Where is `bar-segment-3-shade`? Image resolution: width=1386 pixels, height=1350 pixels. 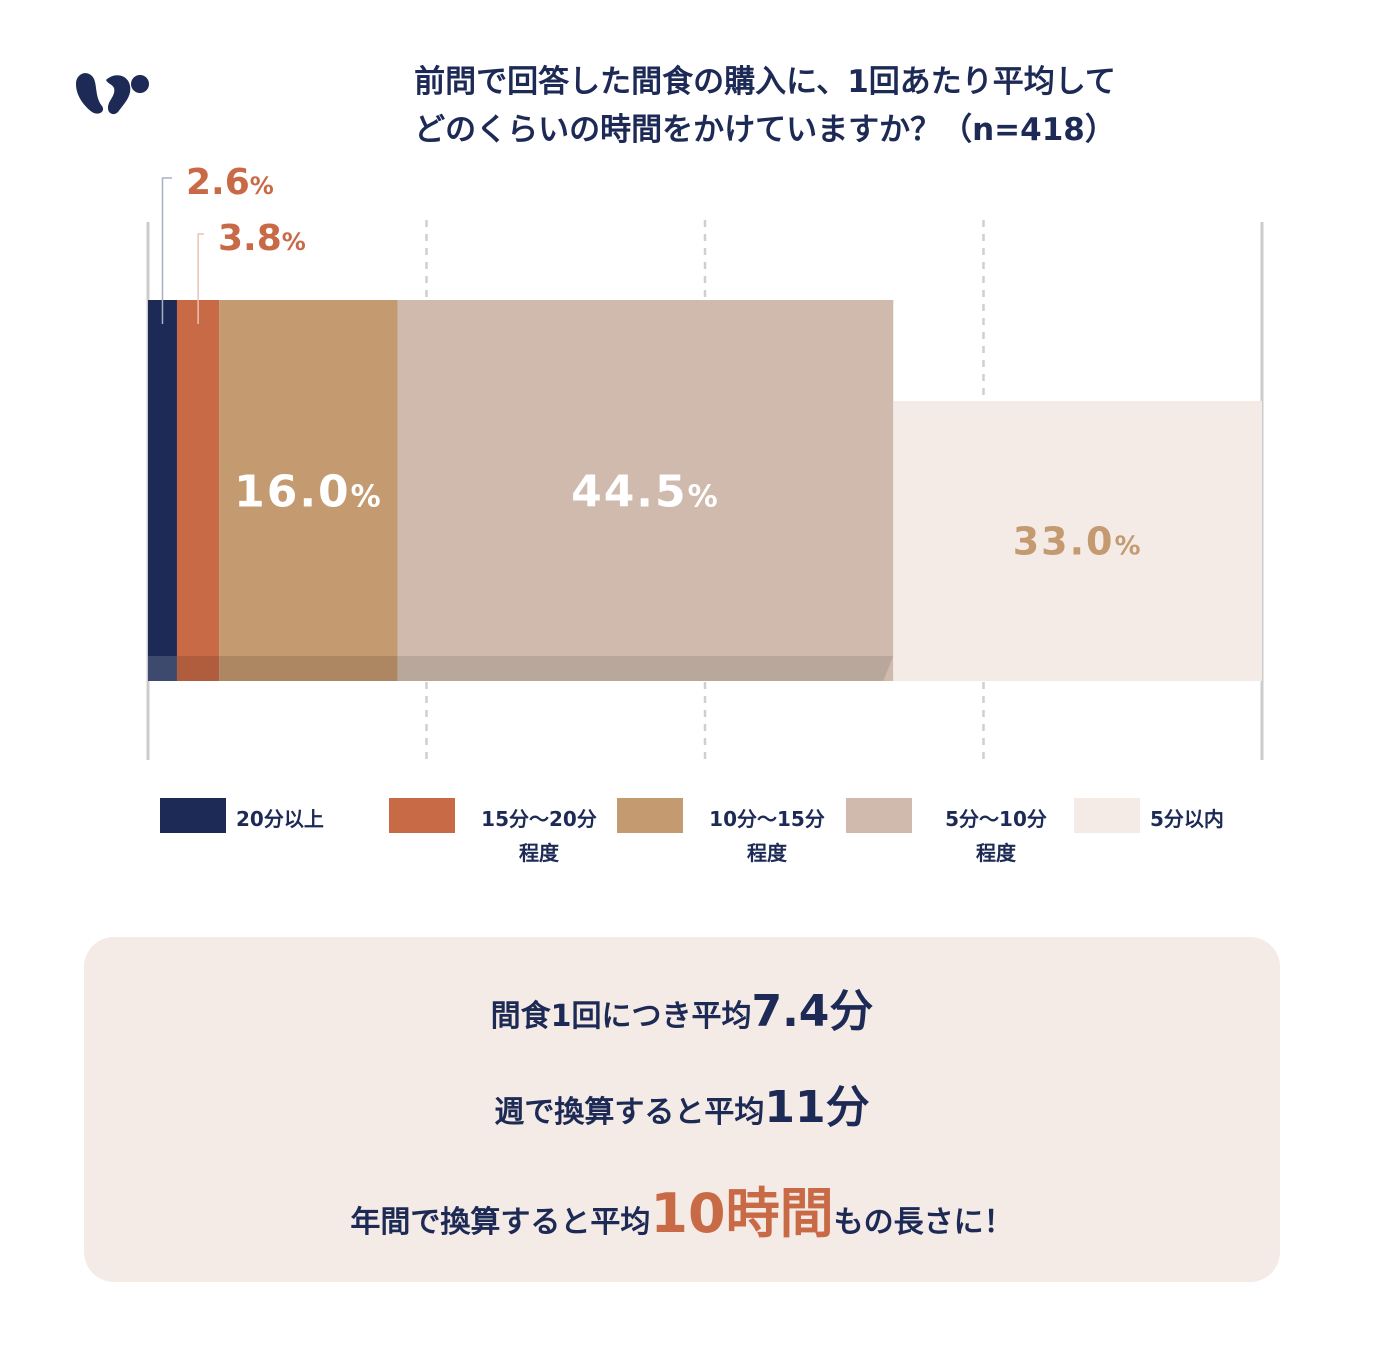
bar-segment-3-shade is located at coordinates (308, 668).